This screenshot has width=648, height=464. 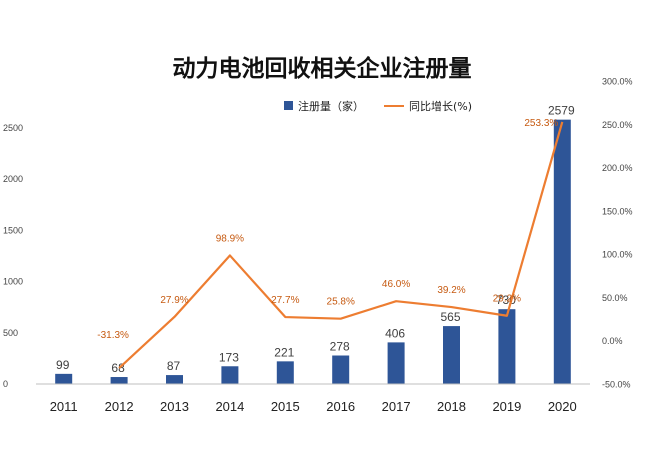 I want to click on growth-value-label: 253.3%, so click(x=541, y=123).